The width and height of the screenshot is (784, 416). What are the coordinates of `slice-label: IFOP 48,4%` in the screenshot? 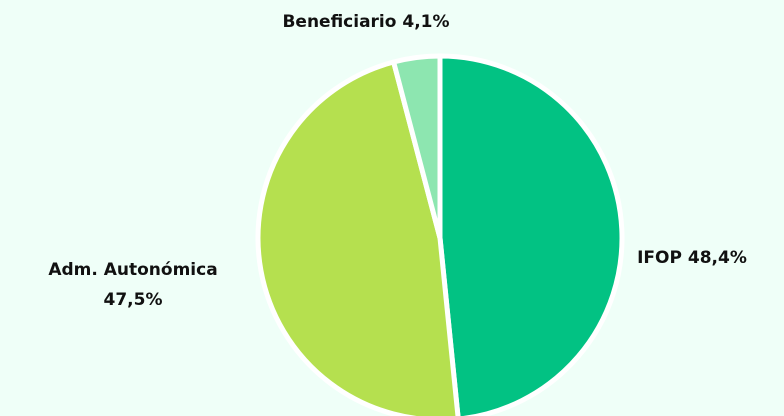 It's located at (692, 258).